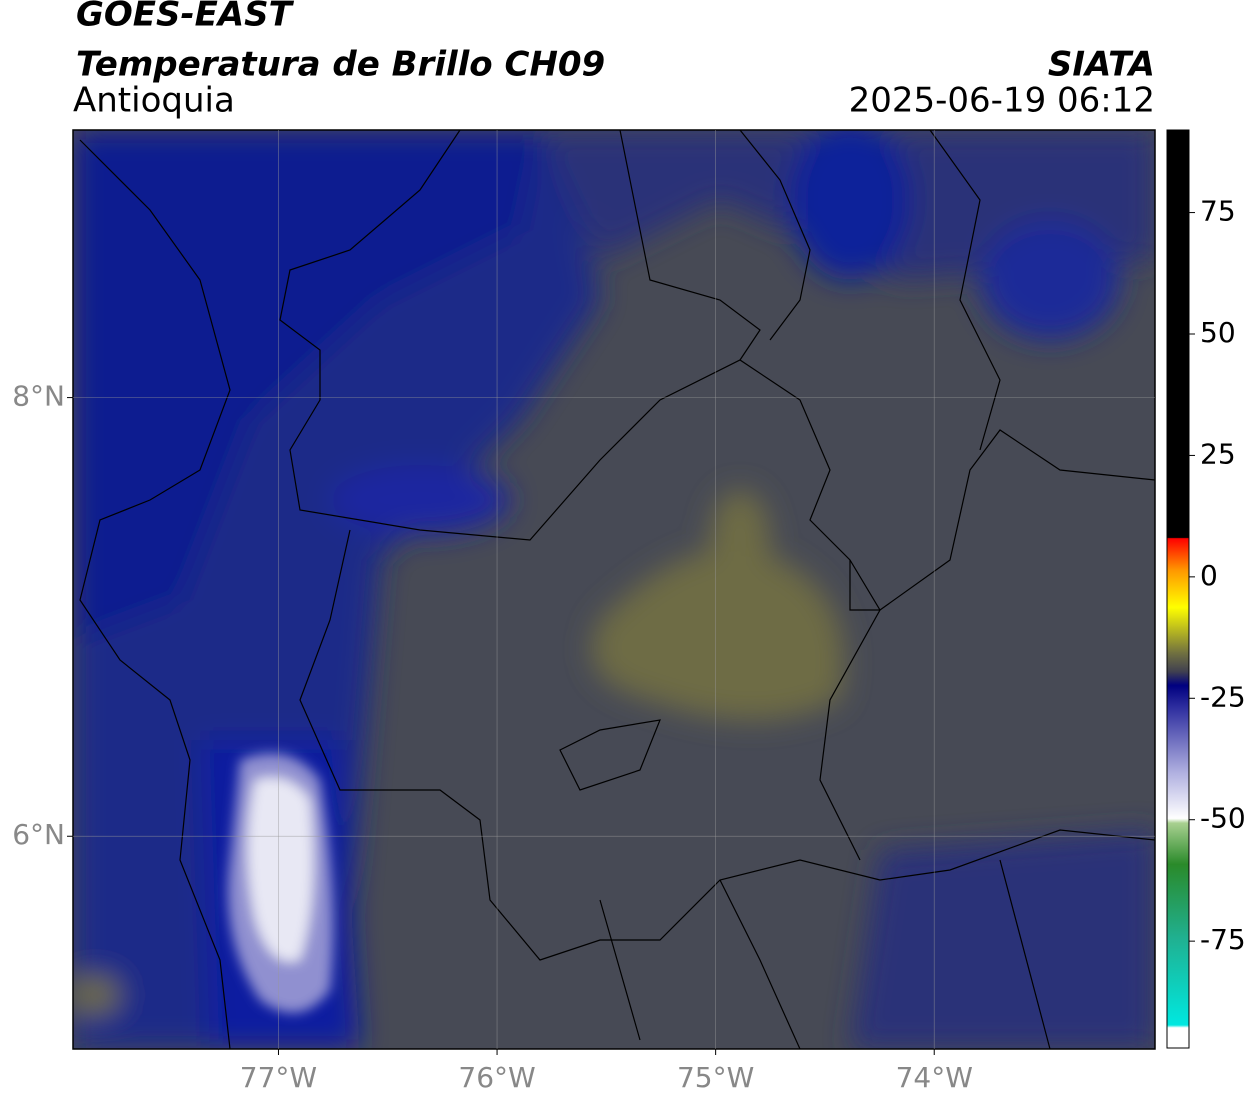 The image size is (1252, 1103). What do you see at coordinates (1002, 101) in the screenshot?
I see `datetime: 2025-06-19 06:12` at bounding box center [1002, 101].